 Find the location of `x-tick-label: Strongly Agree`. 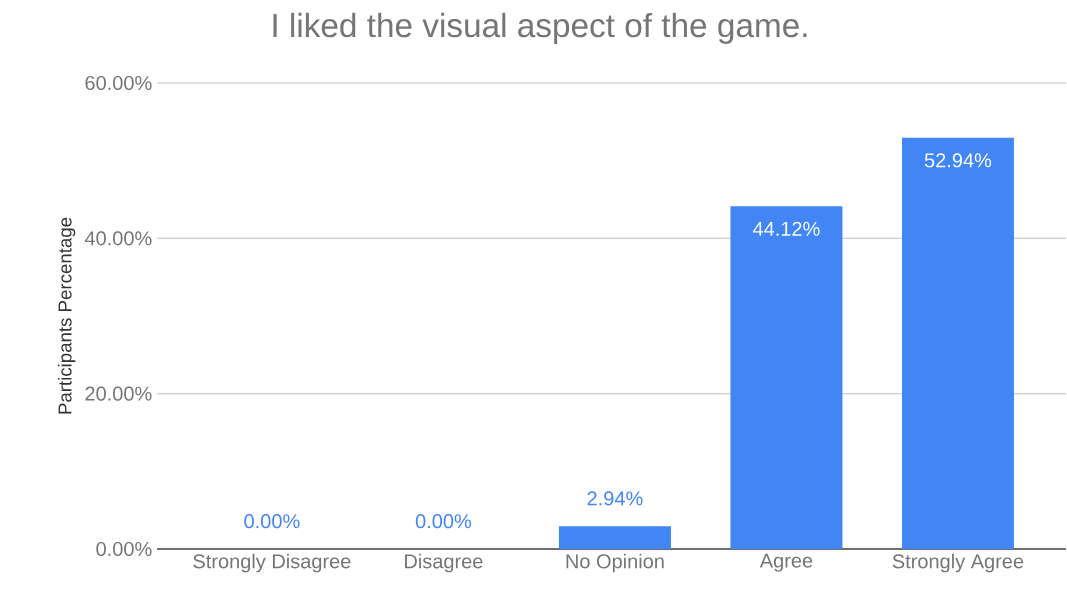

x-tick-label: Strongly Agree is located at coordinates (958, 563).